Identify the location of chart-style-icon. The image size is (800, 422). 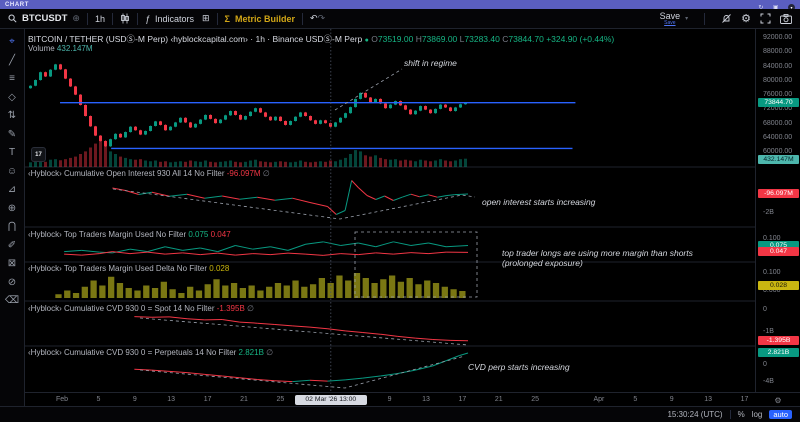
(125, 18).